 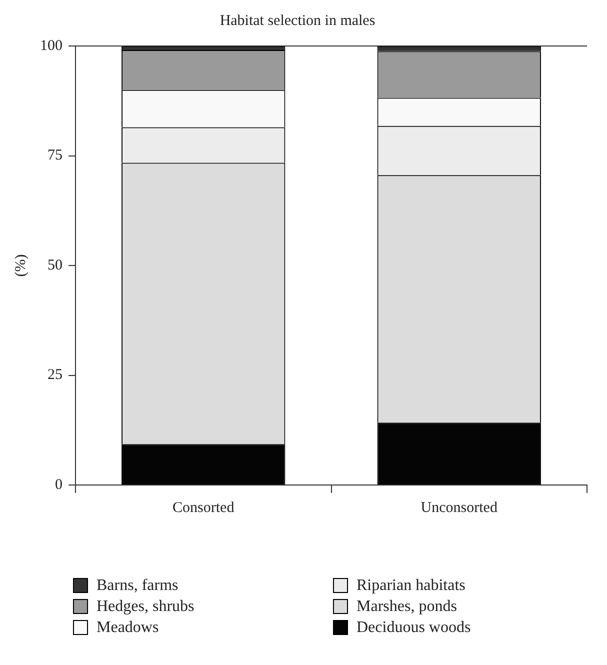 I want to click on x-tick-label: Consorted, so click(x=203, y=508).